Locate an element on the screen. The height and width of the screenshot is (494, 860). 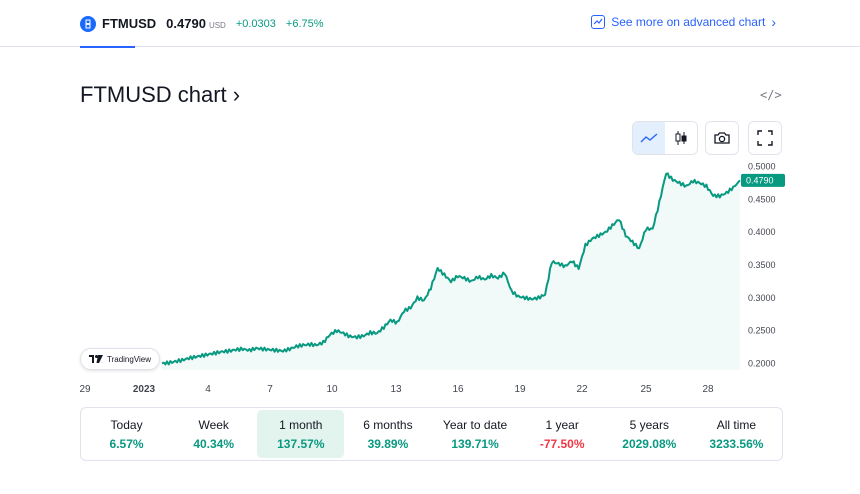
chart-style-group is located at coordinates (665, 138).